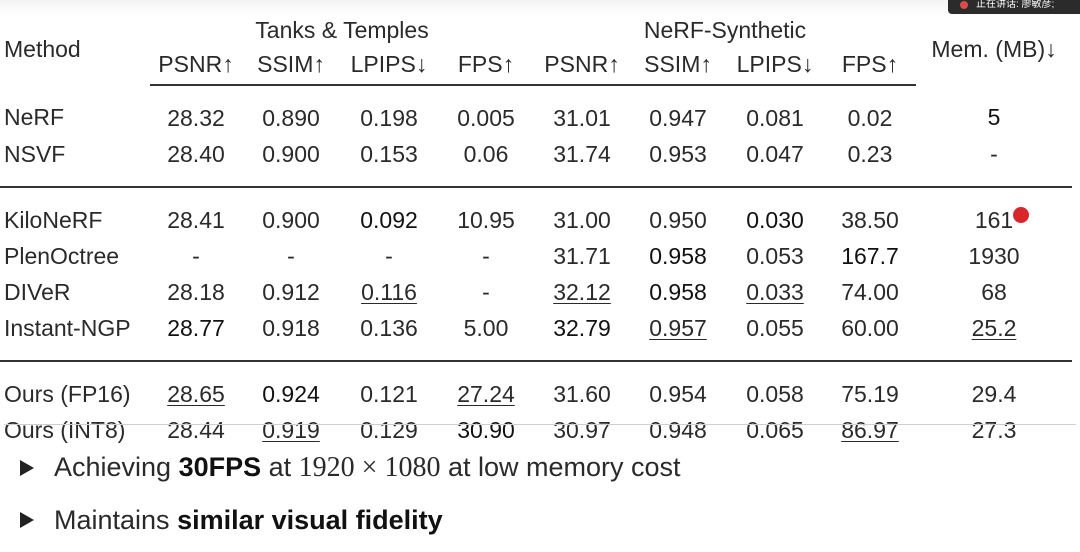 This screenshot has width=1080, height=552. Describe the element at coordinates (389, 117) in the screenshot. I see `table-cell: 0.198` at that location.